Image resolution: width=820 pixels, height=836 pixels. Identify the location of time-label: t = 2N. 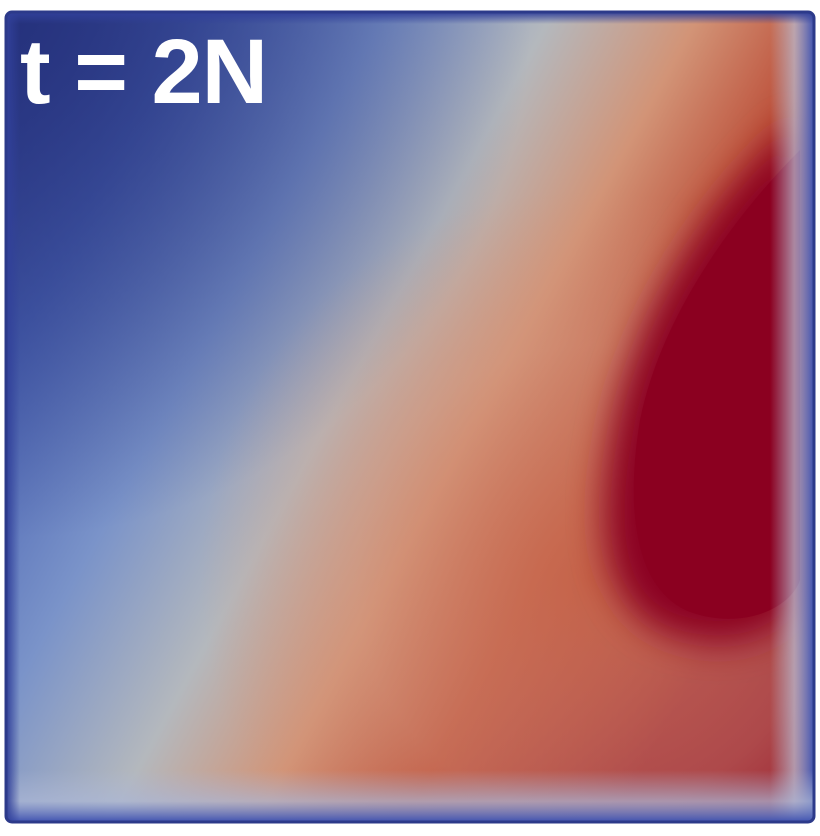
(144, 72).